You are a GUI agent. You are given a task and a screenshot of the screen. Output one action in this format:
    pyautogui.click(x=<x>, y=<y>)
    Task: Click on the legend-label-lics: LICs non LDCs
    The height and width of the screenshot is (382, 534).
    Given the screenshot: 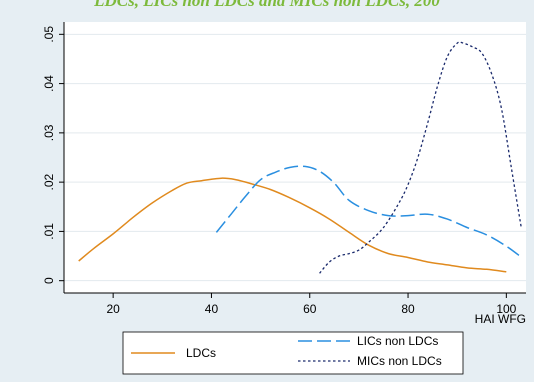 What is the action you would take?
    pyautogui.click(x=397, y=341)
    